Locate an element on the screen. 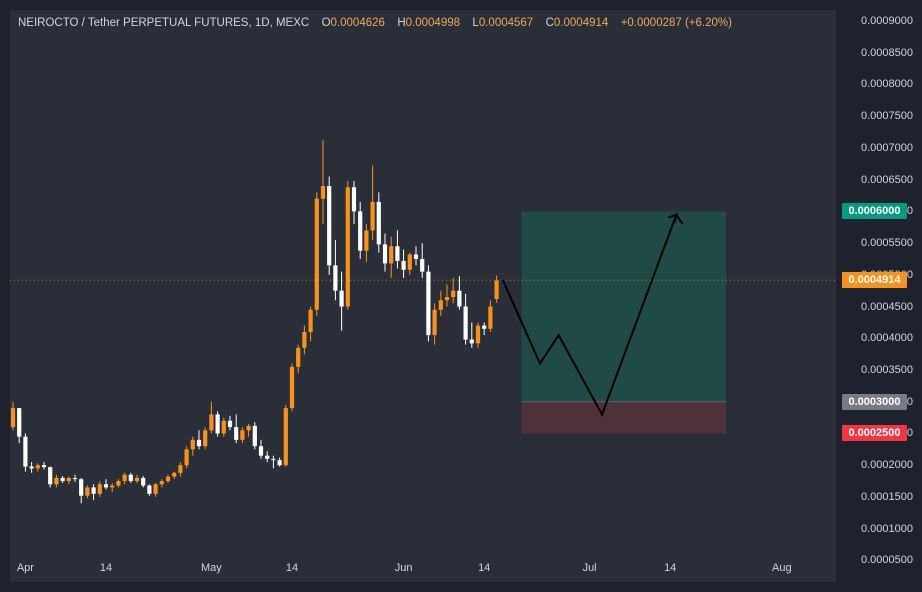 This screenshot has height=592, width=922. time-axis: Apr 14 May 14 Jun 14 Jul 14 Aug is located at coordinates (423, 571).